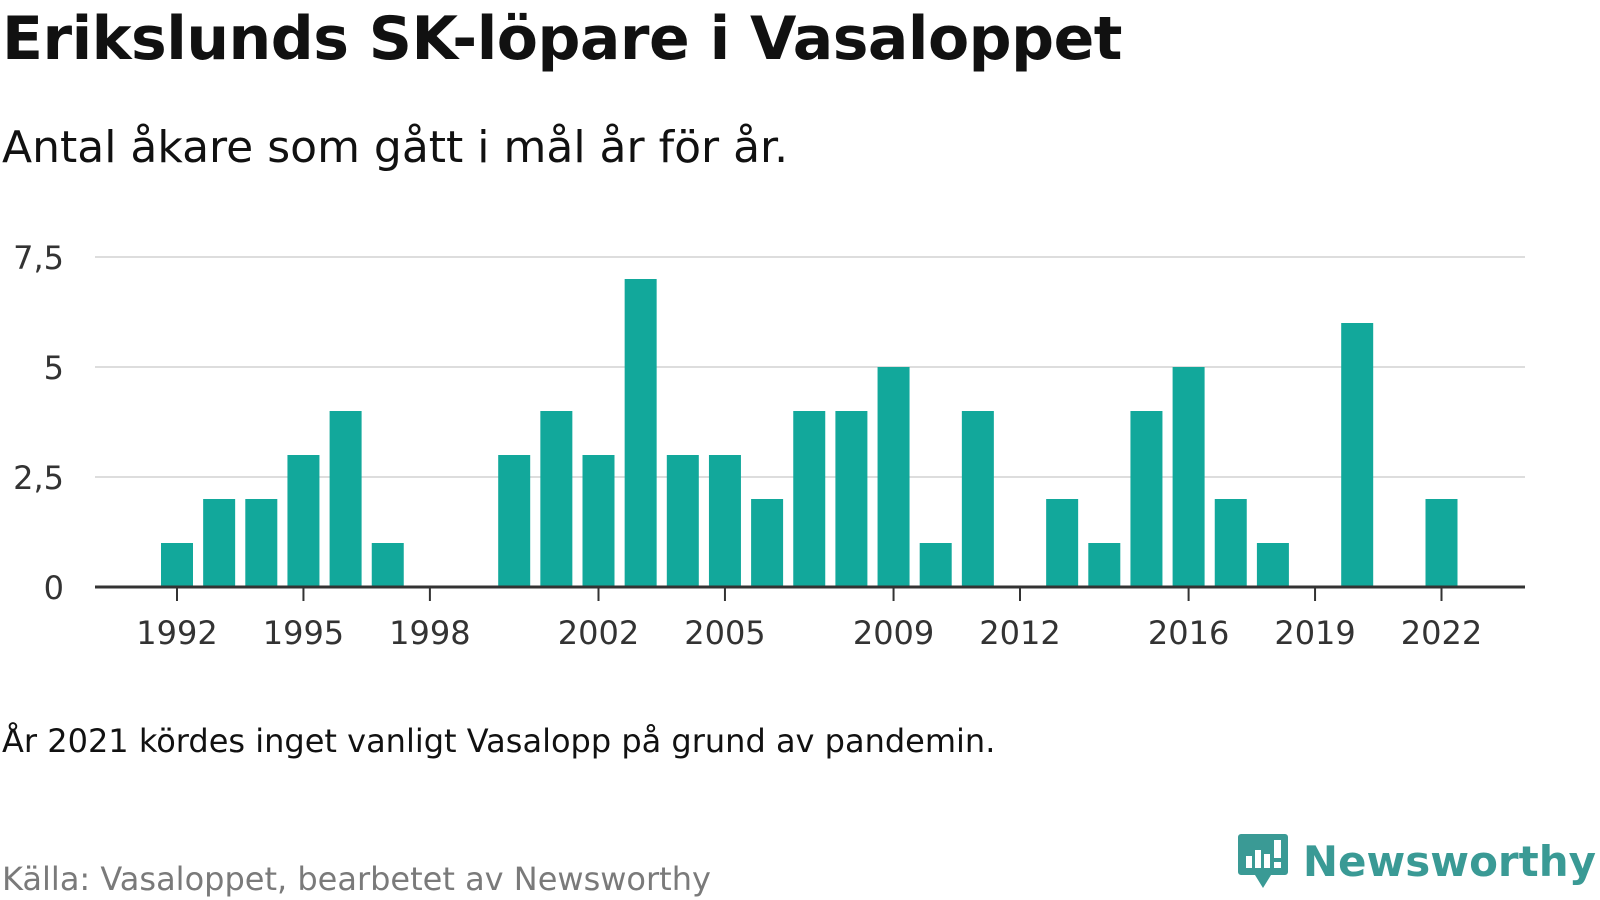  Describe the element at coordinates (893, 633) in the screenshot. I see `x-tick-label: 2009` at that location.